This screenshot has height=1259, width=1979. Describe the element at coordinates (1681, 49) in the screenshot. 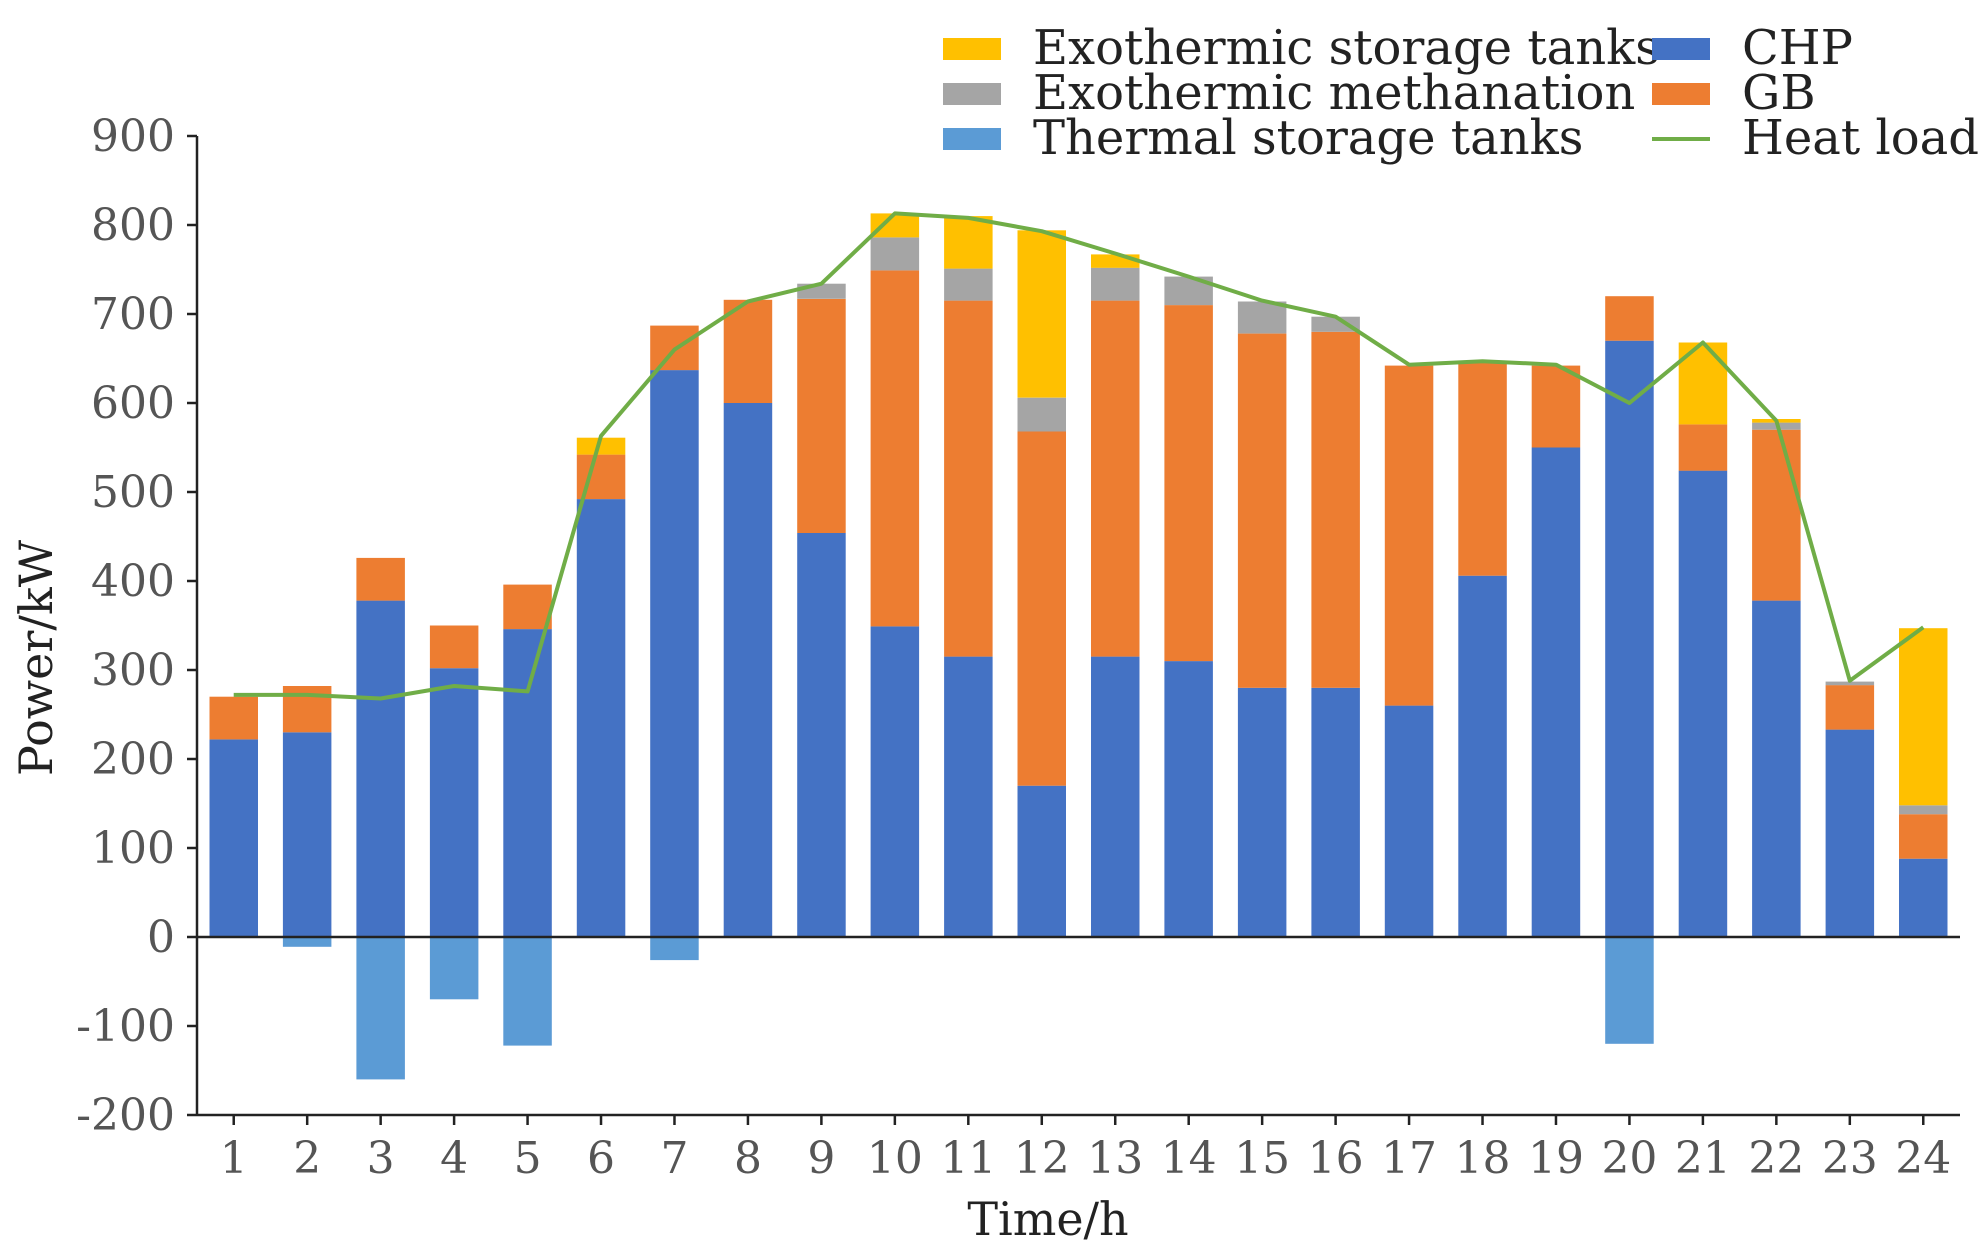

I see `legend-swatch-chp` at that location.